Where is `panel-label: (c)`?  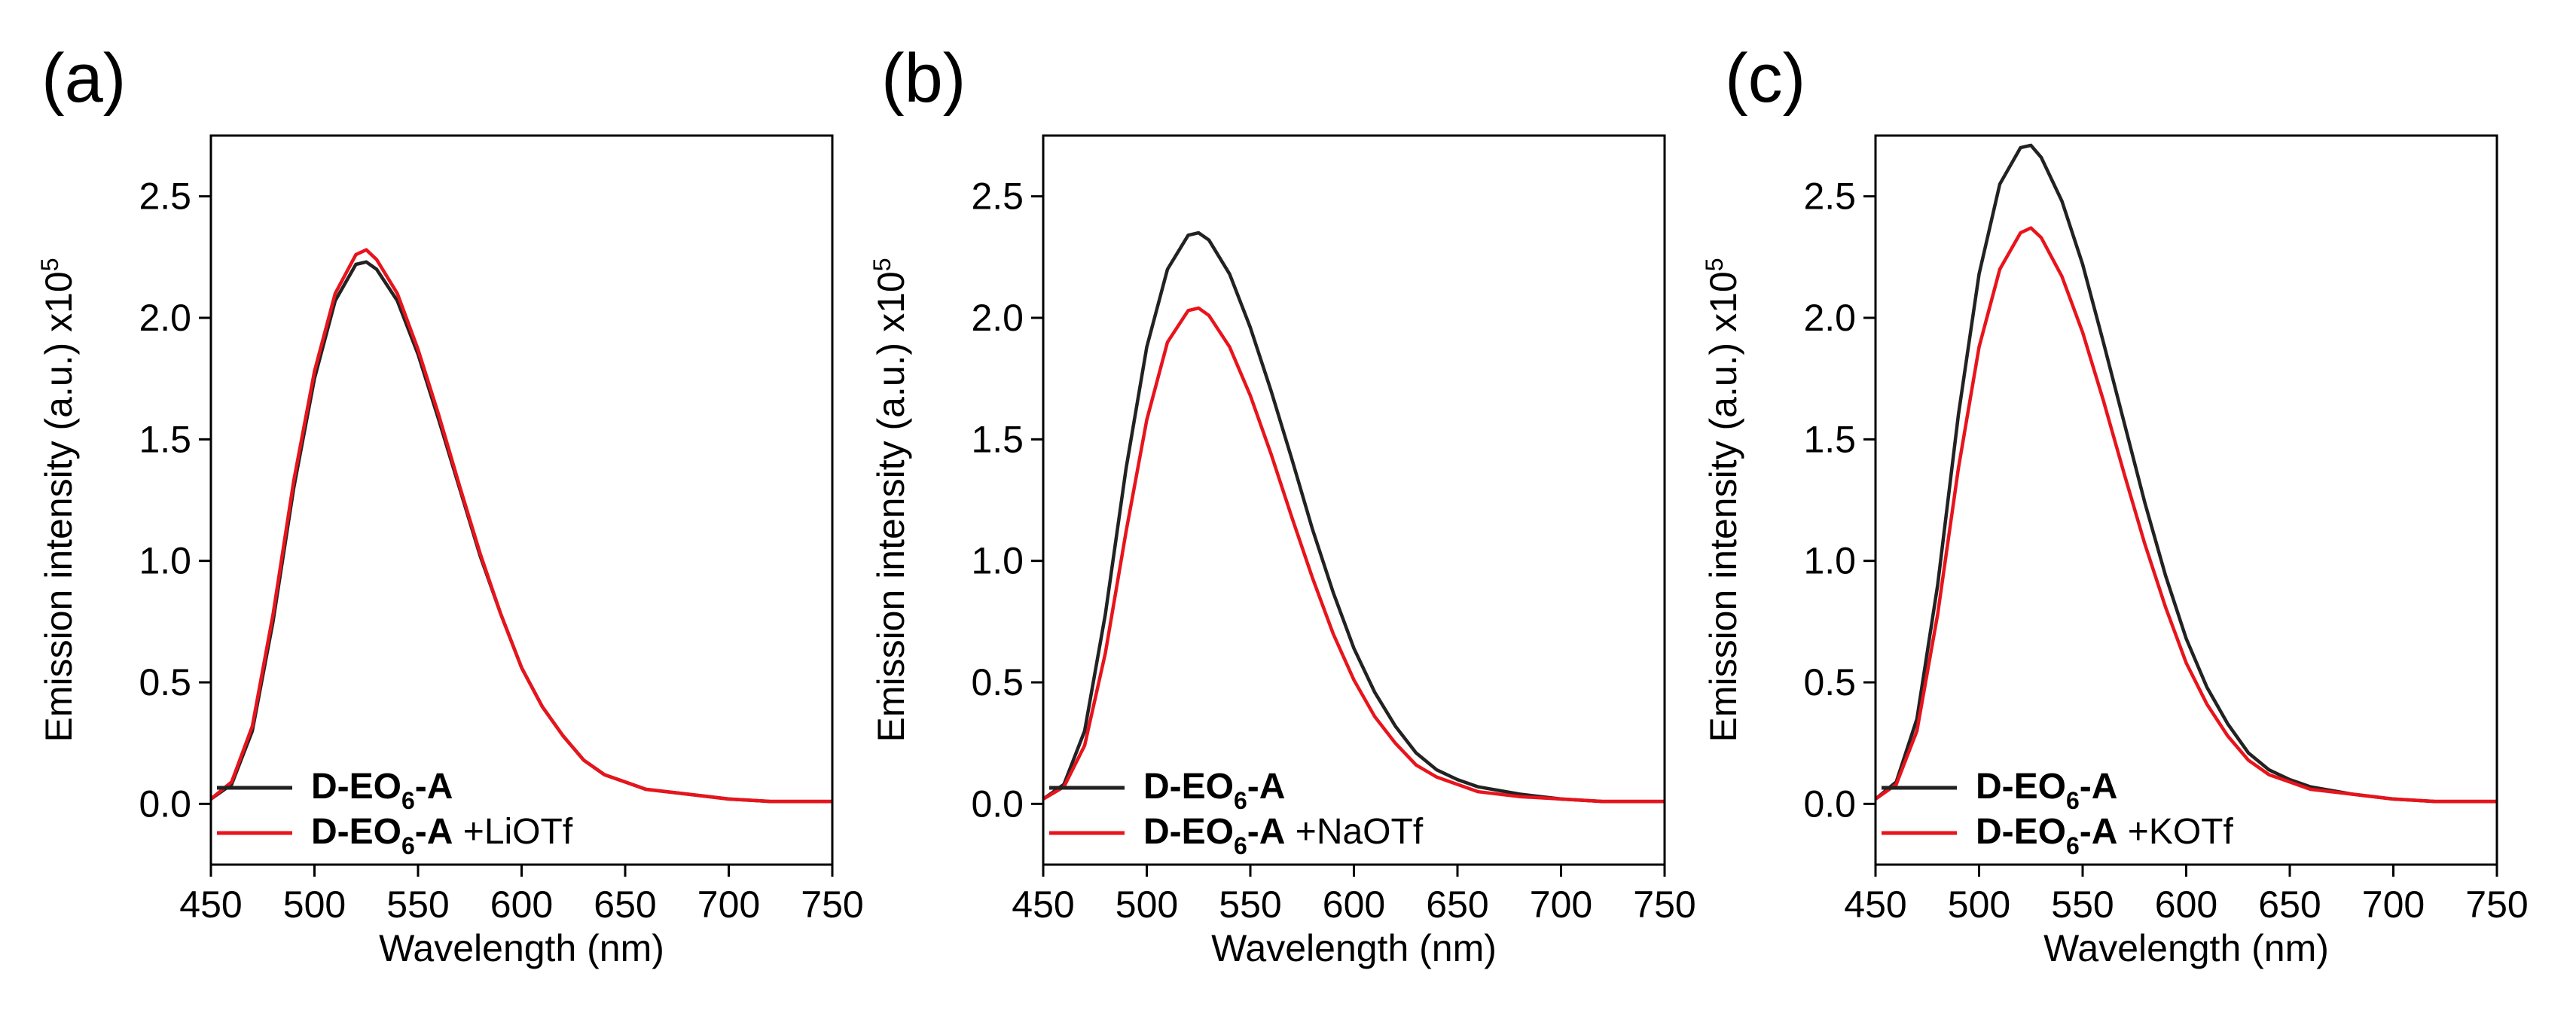 panel-label: (c) is located at coordinates (1765, 78).